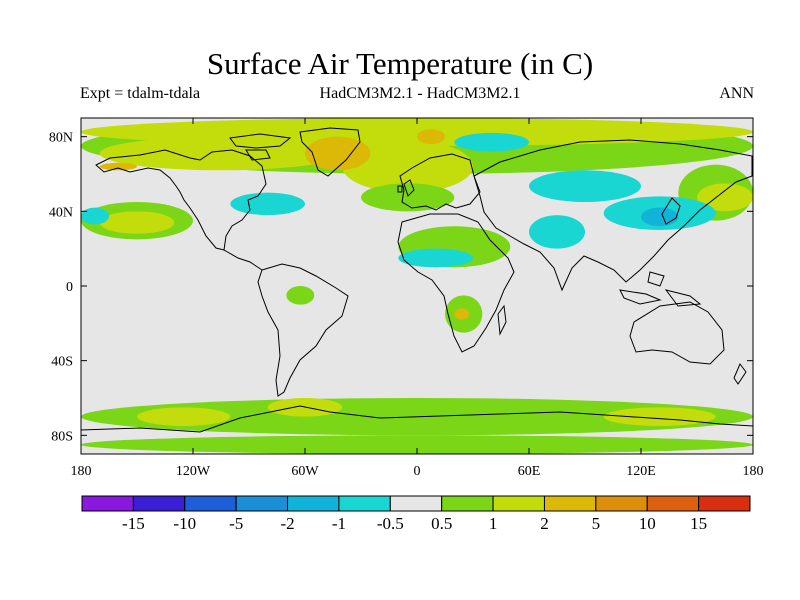  Describe the element at coordinates (698, 523) in the screenshot. I see `colorbar-label: 15` at that location.